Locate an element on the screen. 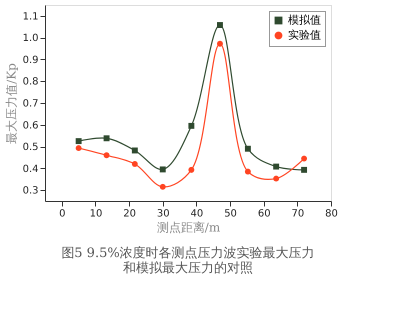 The image size is (400, 320). y-tick-label: 0.9 is located at coordinates (30, 60).